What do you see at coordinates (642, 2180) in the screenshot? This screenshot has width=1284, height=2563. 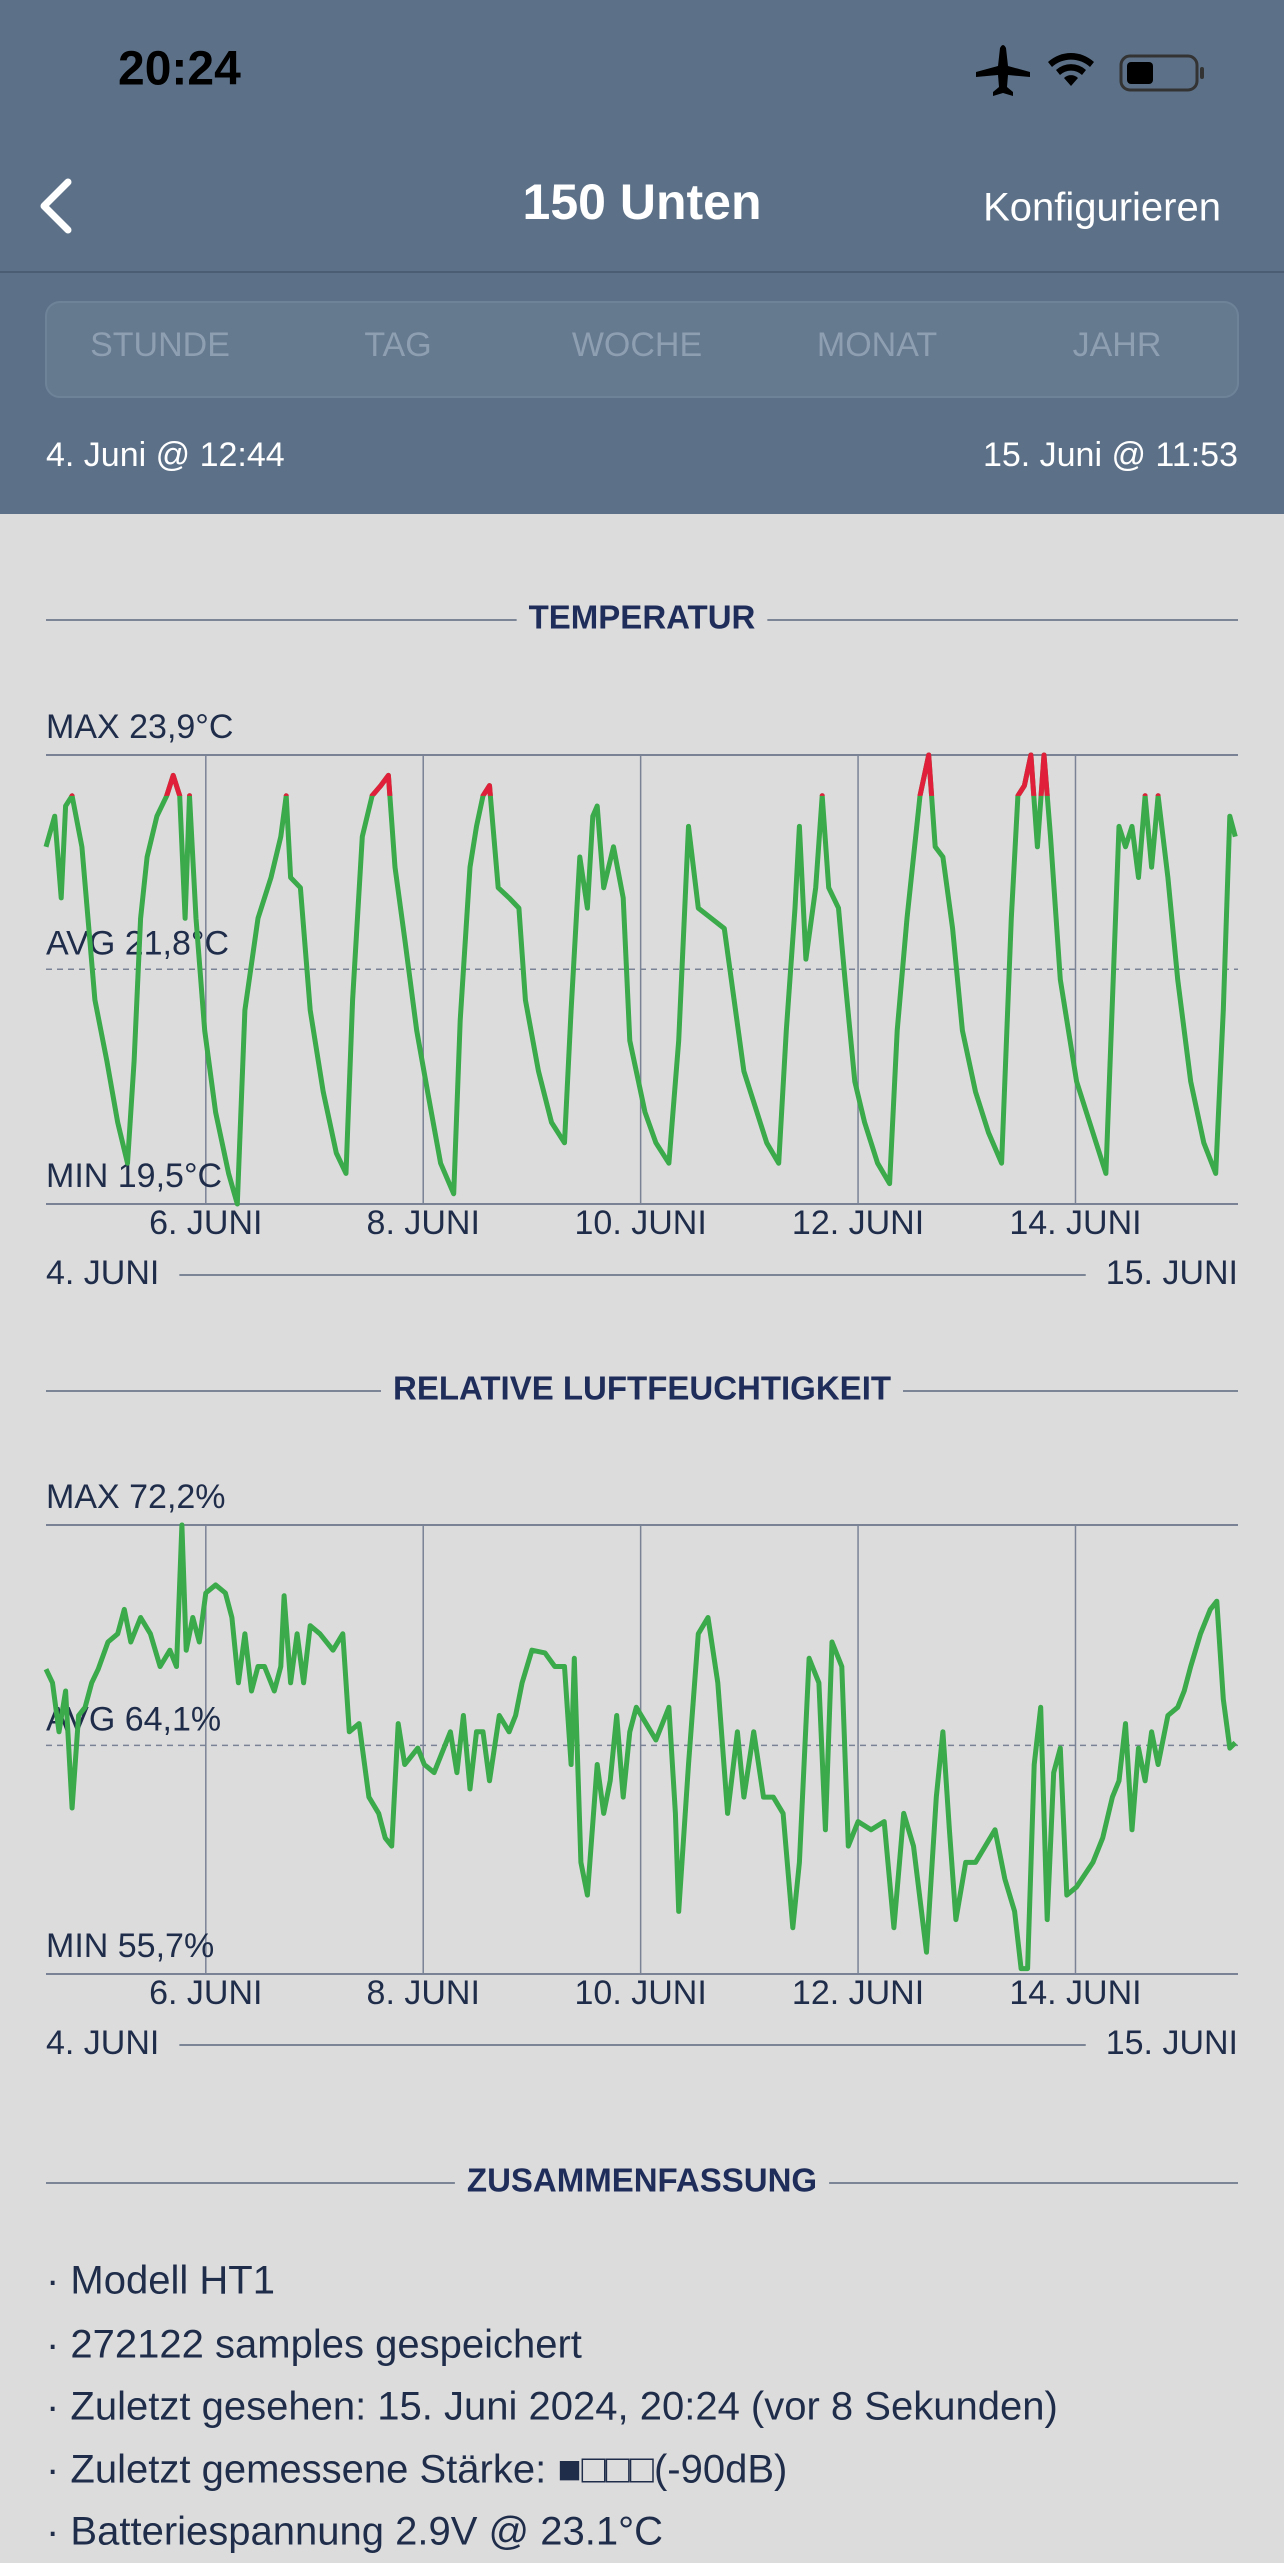 I see `section-title: ZUSAMMENFASSUNG` at bounding box center [642, 2180].